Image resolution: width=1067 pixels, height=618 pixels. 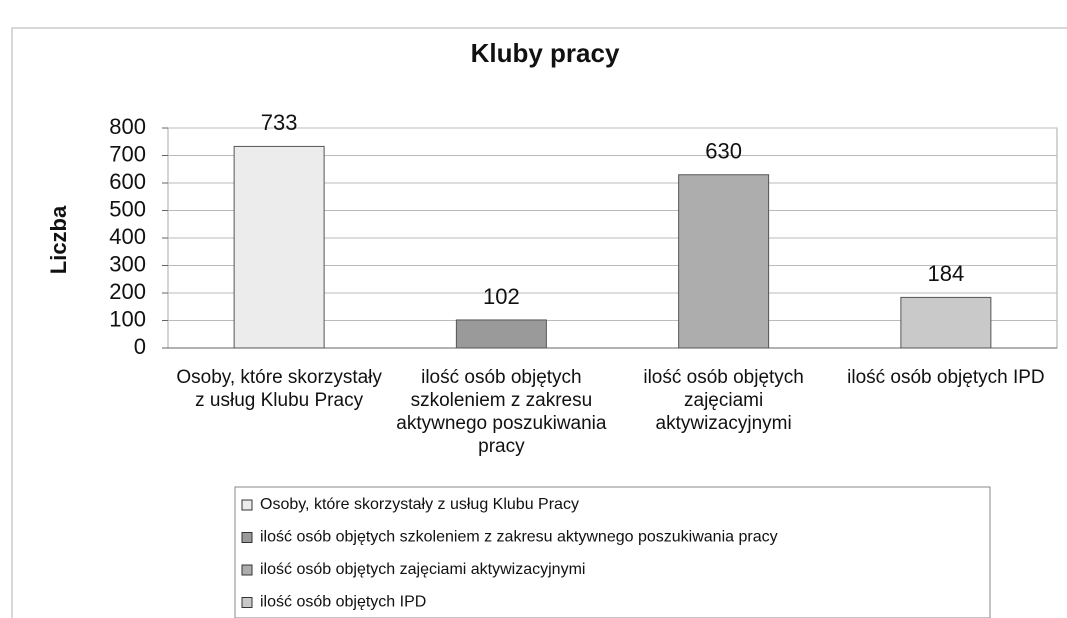 I want to click on y-tick-label: 600, so click(x=127, y=181).